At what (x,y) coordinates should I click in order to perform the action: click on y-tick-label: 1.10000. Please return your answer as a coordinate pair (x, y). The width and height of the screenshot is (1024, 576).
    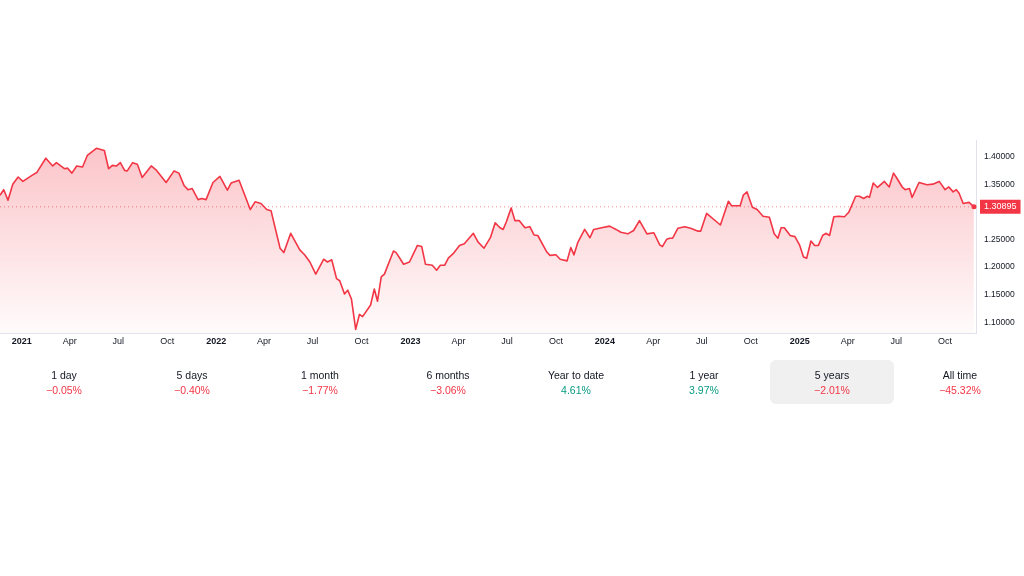
    Looking at the image, I should click on (999, 321).